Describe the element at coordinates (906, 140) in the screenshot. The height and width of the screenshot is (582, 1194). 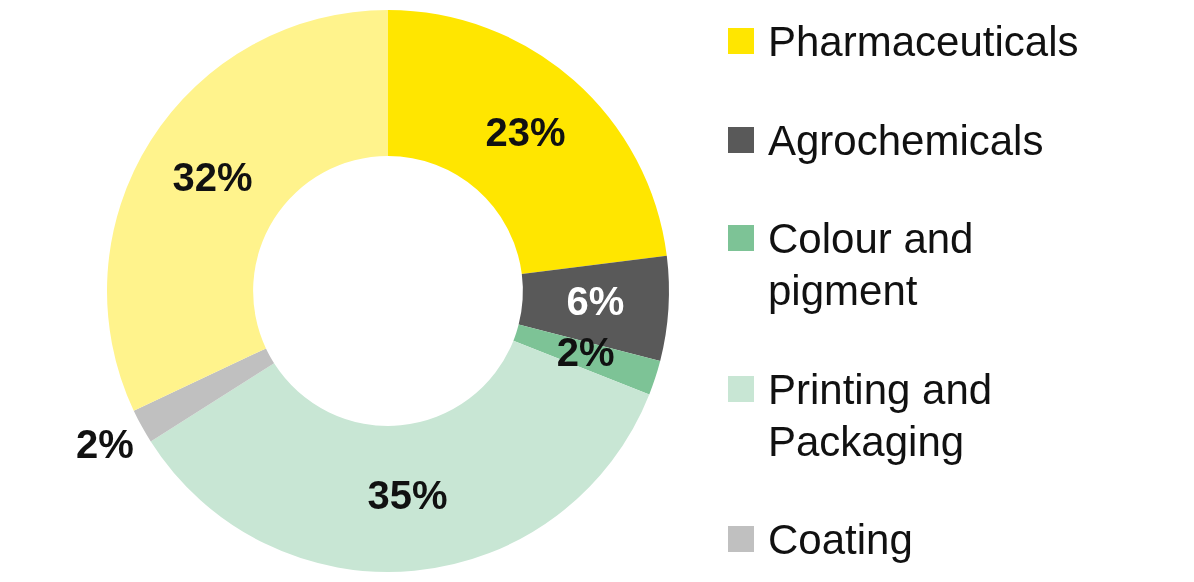
I see `legend-label: Agrochemicals` at that location.